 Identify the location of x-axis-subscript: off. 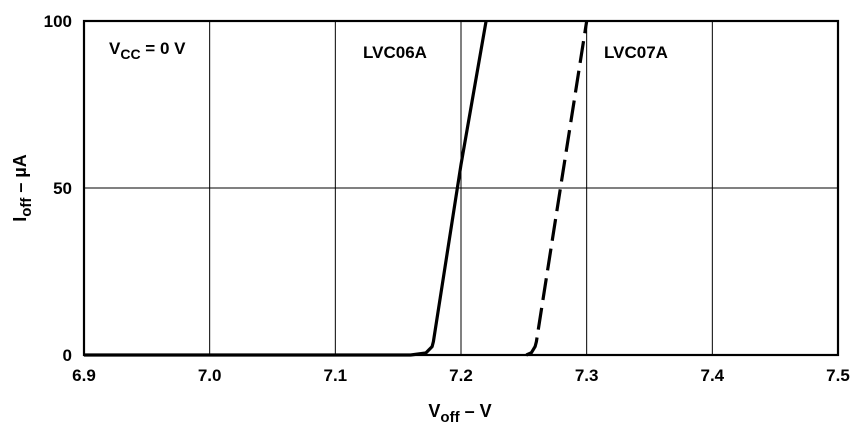
(450, 417).